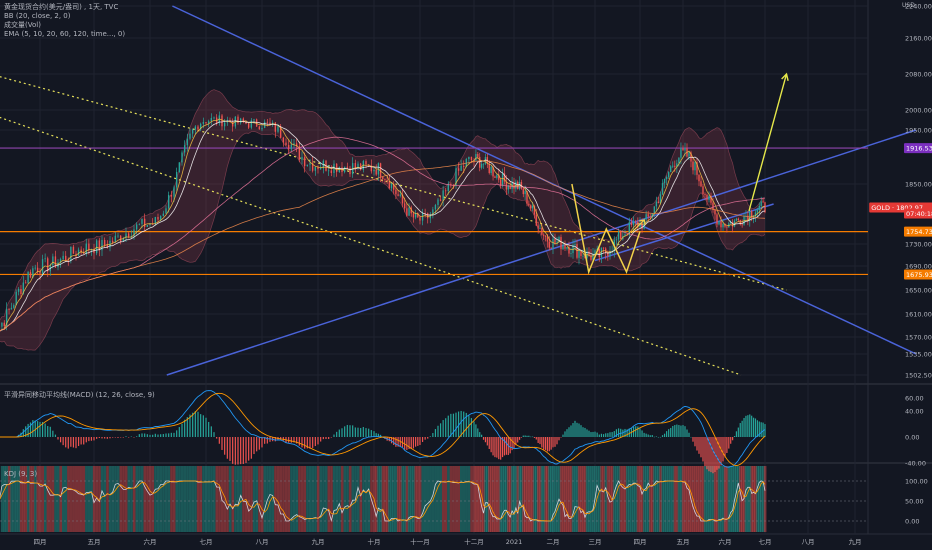 The image size is (932, 550). What do you see at coordinates (79, 395) in the screenshot?
I see `macd-legend: 平滑异同移动平均线(MACD) (12, 26, close, 9)` at bounding box center [79, 395].